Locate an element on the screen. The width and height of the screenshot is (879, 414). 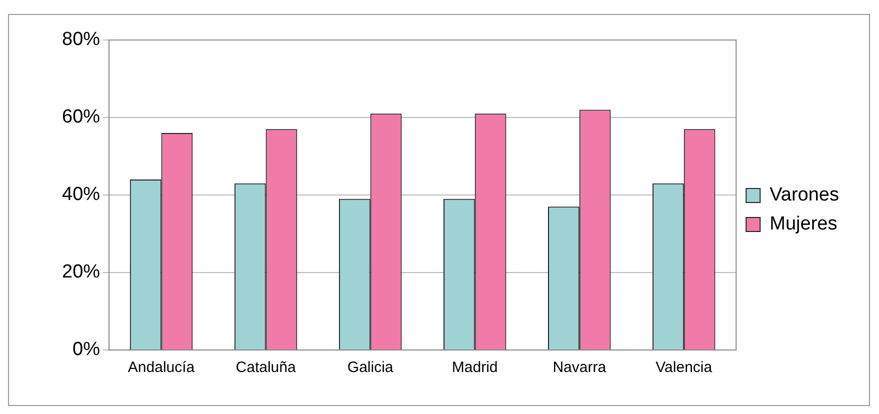
x-tick-label: Galicia is located at coordinates (370, 367).